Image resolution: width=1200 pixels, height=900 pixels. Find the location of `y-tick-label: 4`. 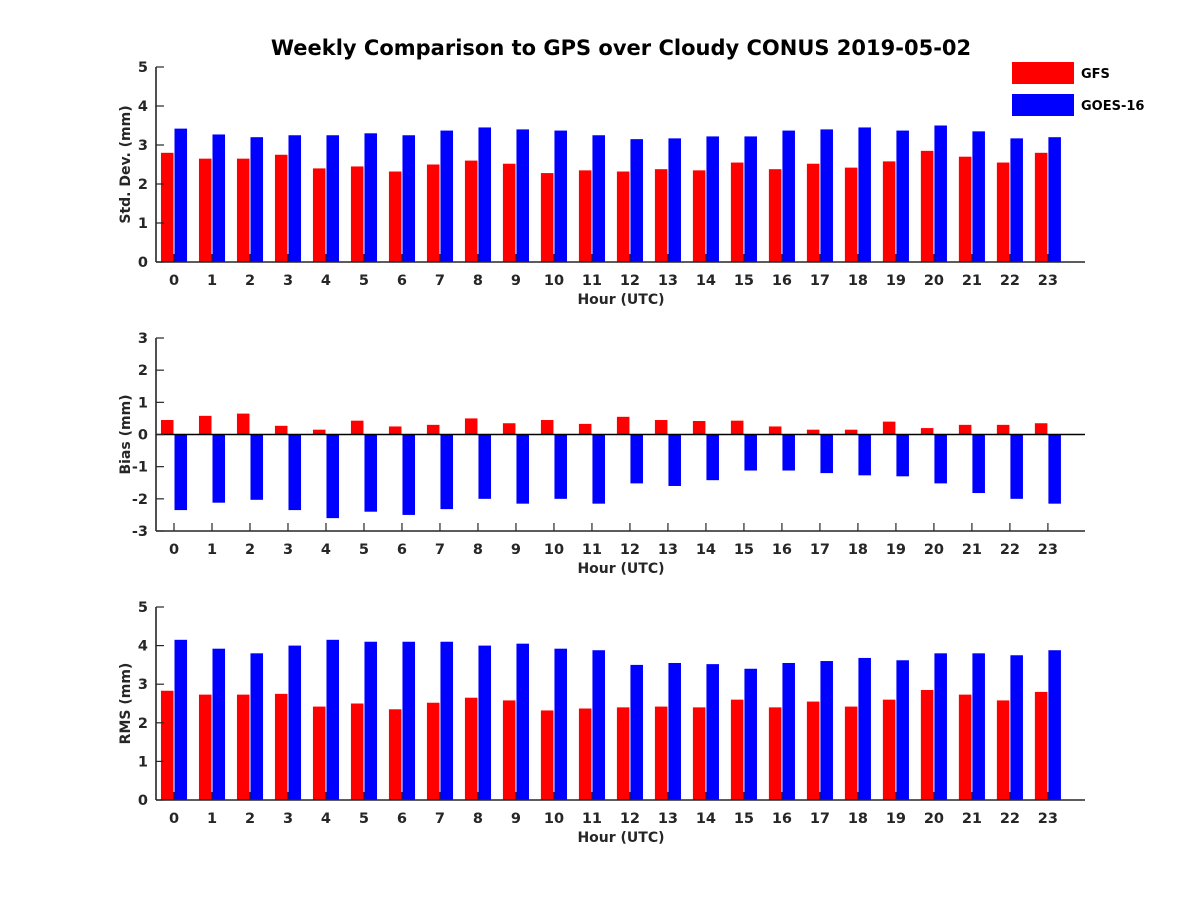

y-tick-label: 4 is located at coordinates (143, 647).